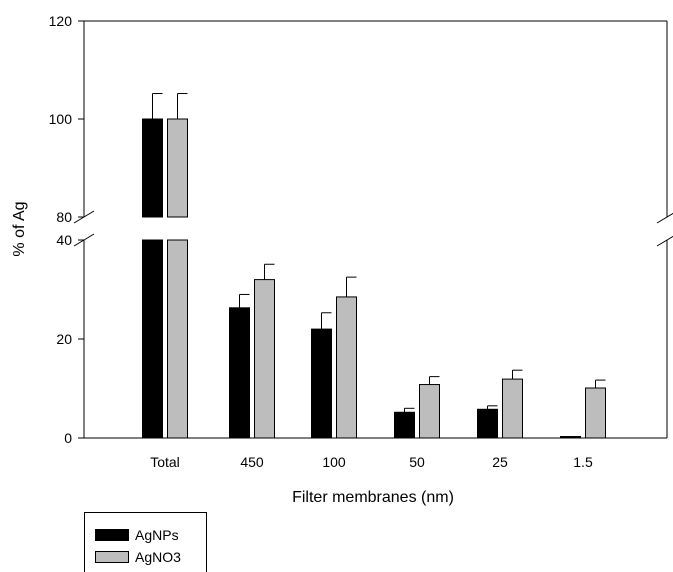 The width and height of the screenshot is (673, 572). I want to click on y-tick-label-upper-1: 100, so click(61, 119).